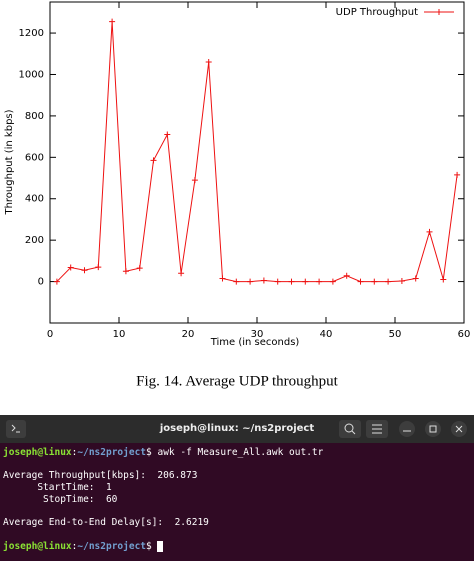  Describe the element at coordinates (57, 488) in the screenshot. I see `output-line: StartTime: 1` at that location.